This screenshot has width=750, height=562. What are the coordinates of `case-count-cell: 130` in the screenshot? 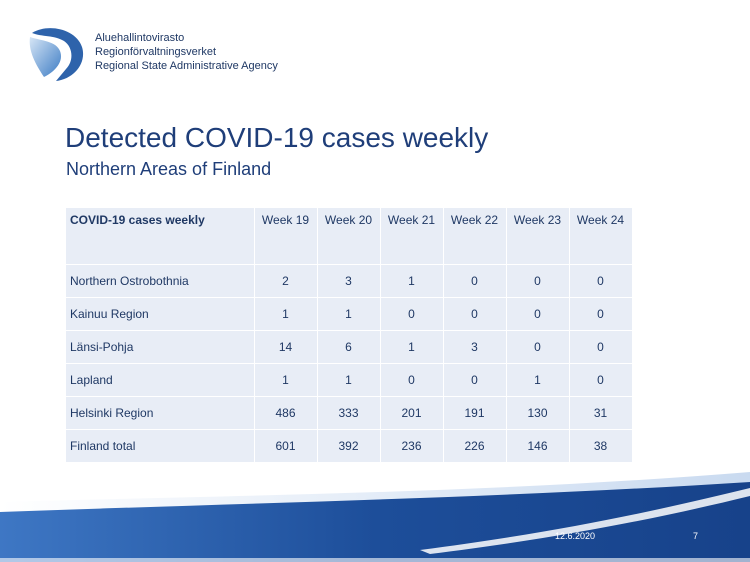 It's located at (538, 413).